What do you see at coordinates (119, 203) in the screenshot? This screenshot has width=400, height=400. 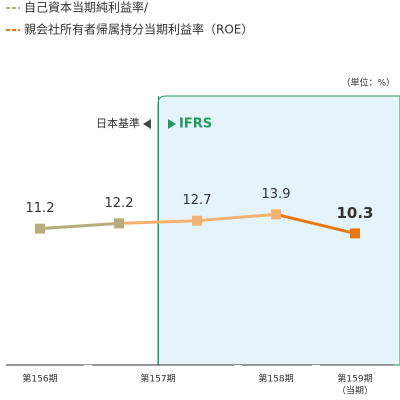 I see `value-label: 12.2` at bounding box center [119, 203].